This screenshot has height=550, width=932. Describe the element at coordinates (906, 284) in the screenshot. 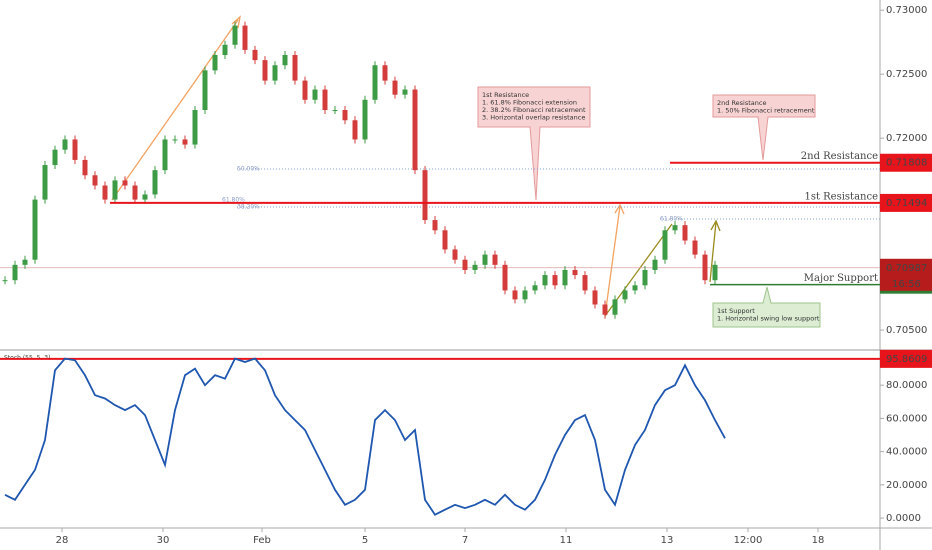

I see `countdown-label: 16:56` at that location.